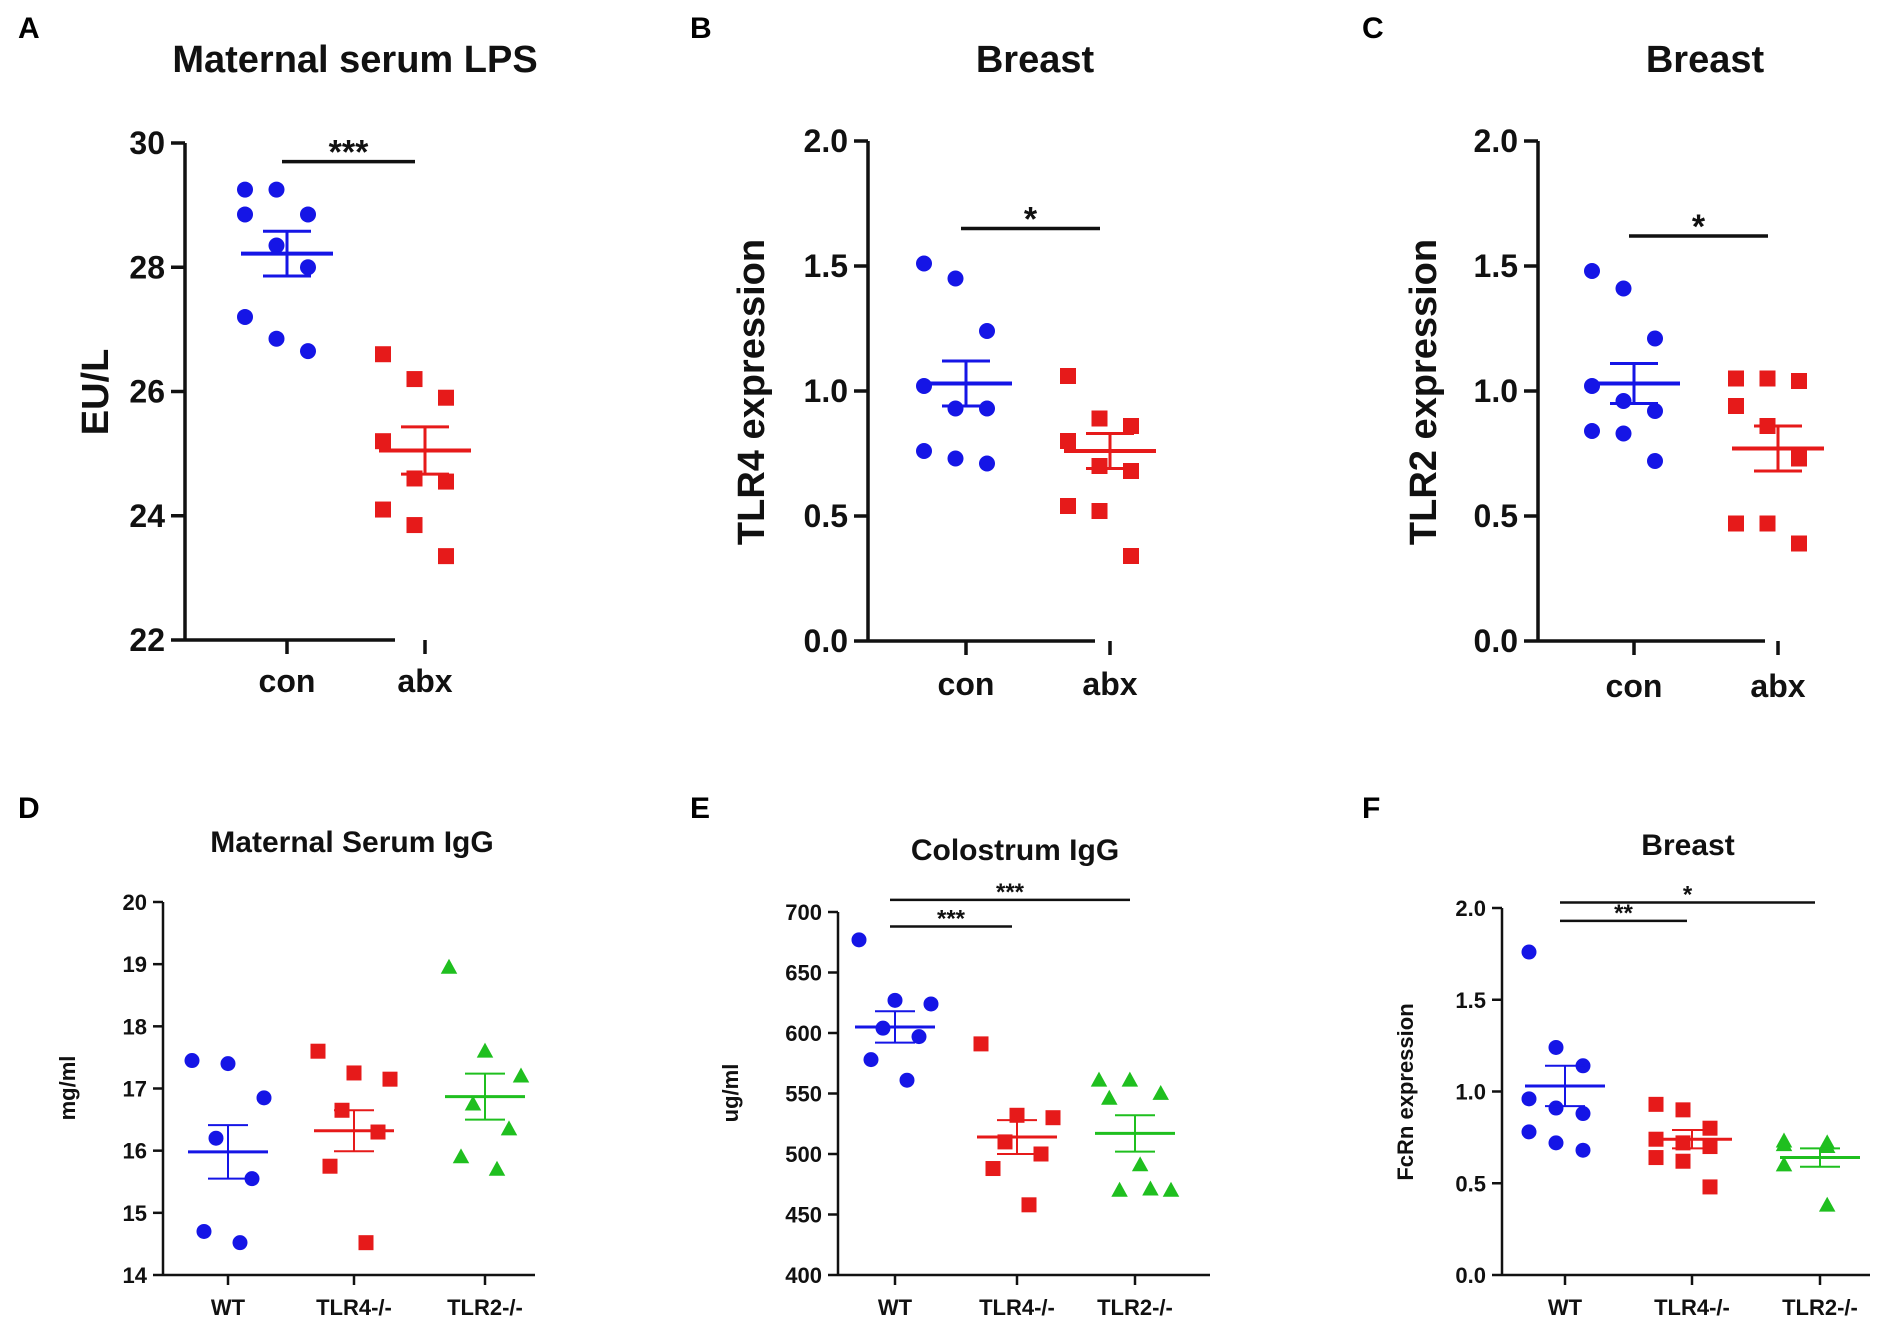  What do you see at coordinates (803, 1154) in the screenshot?
I see `y-tick-label: 500` at bounding box center [803, 1154].